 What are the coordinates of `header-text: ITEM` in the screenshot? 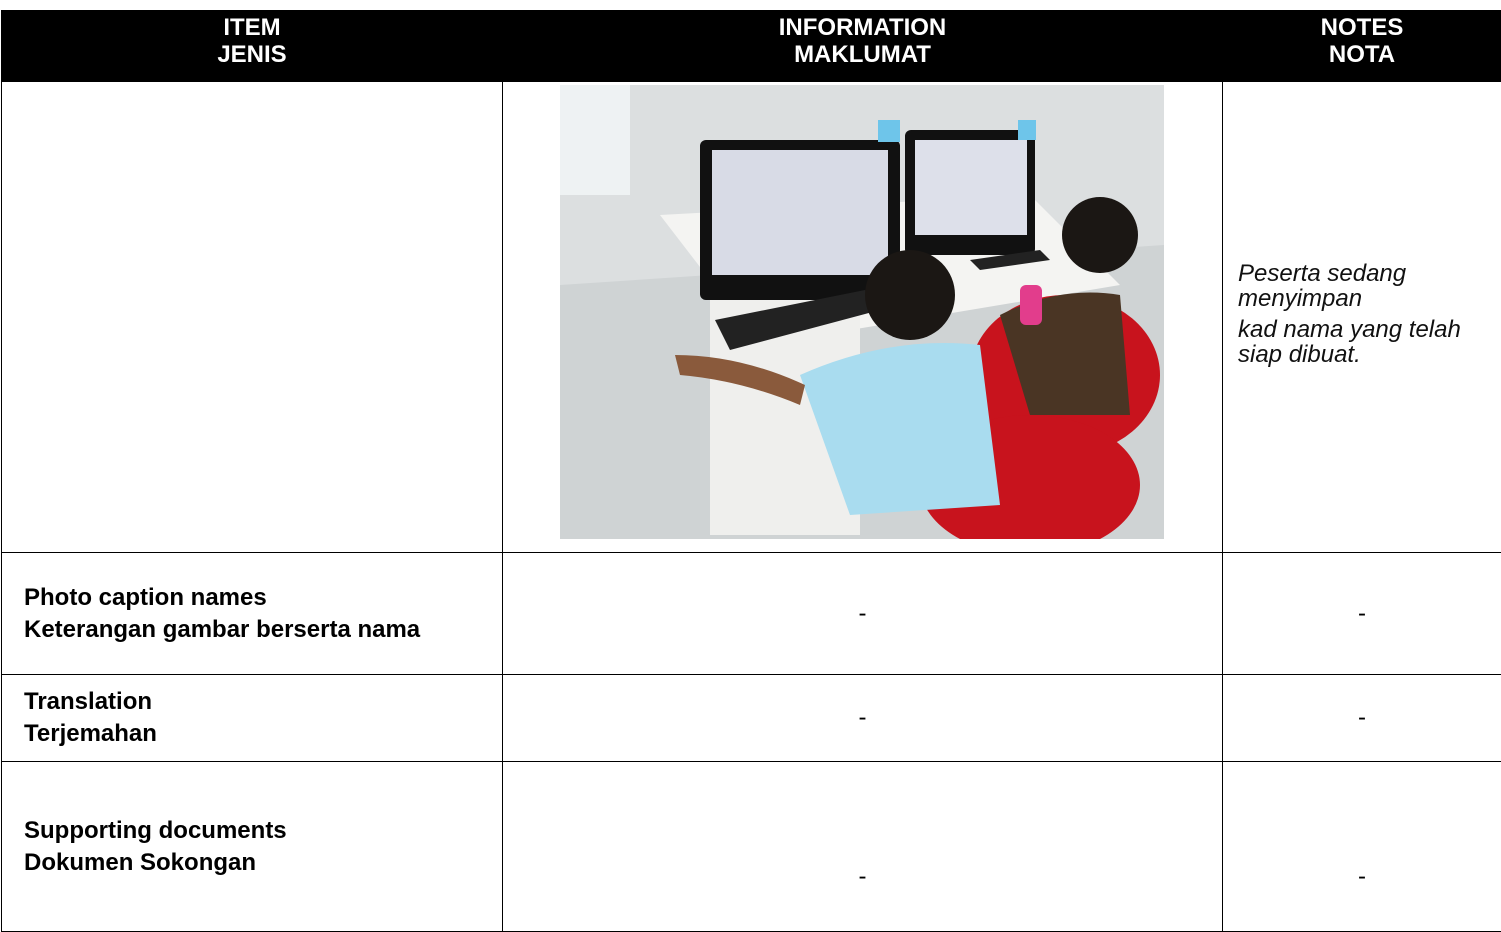 It's located at (252, 27).